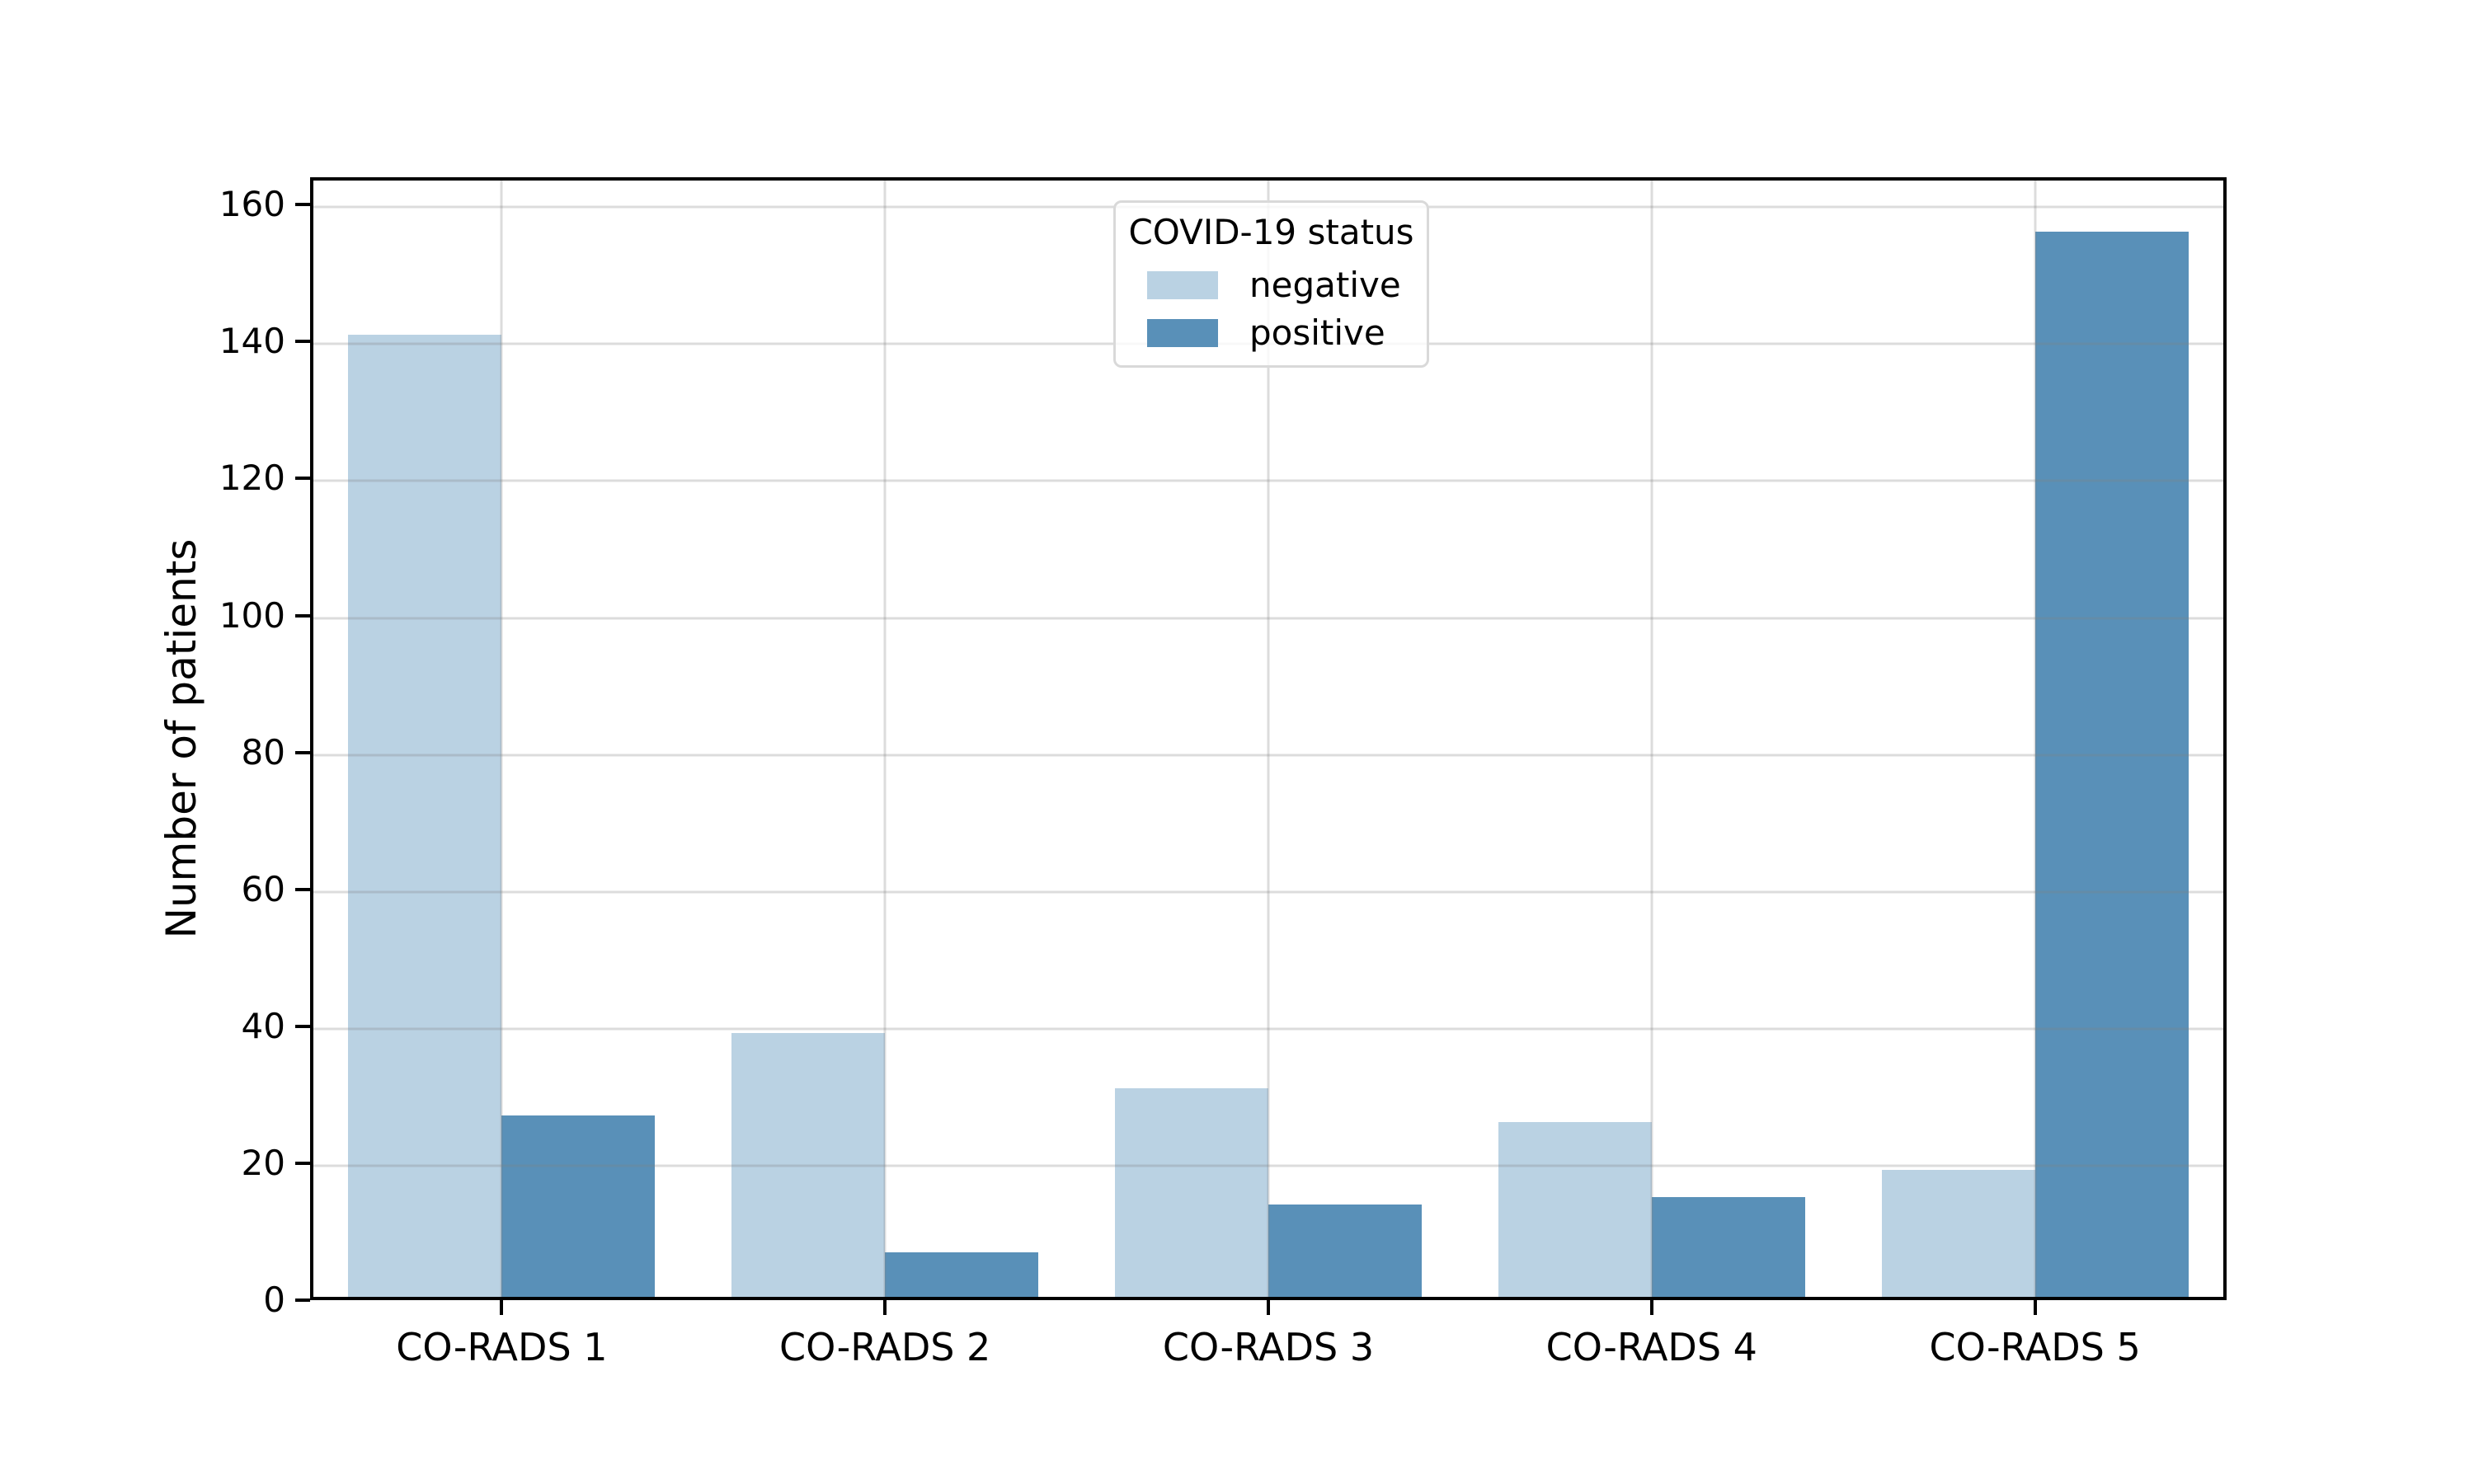 The image size is (2474, 1484). Describe the element at coordinates (263, 1162) in the screenshot. I see `y-axis-tick-label-20: 20` at that location.